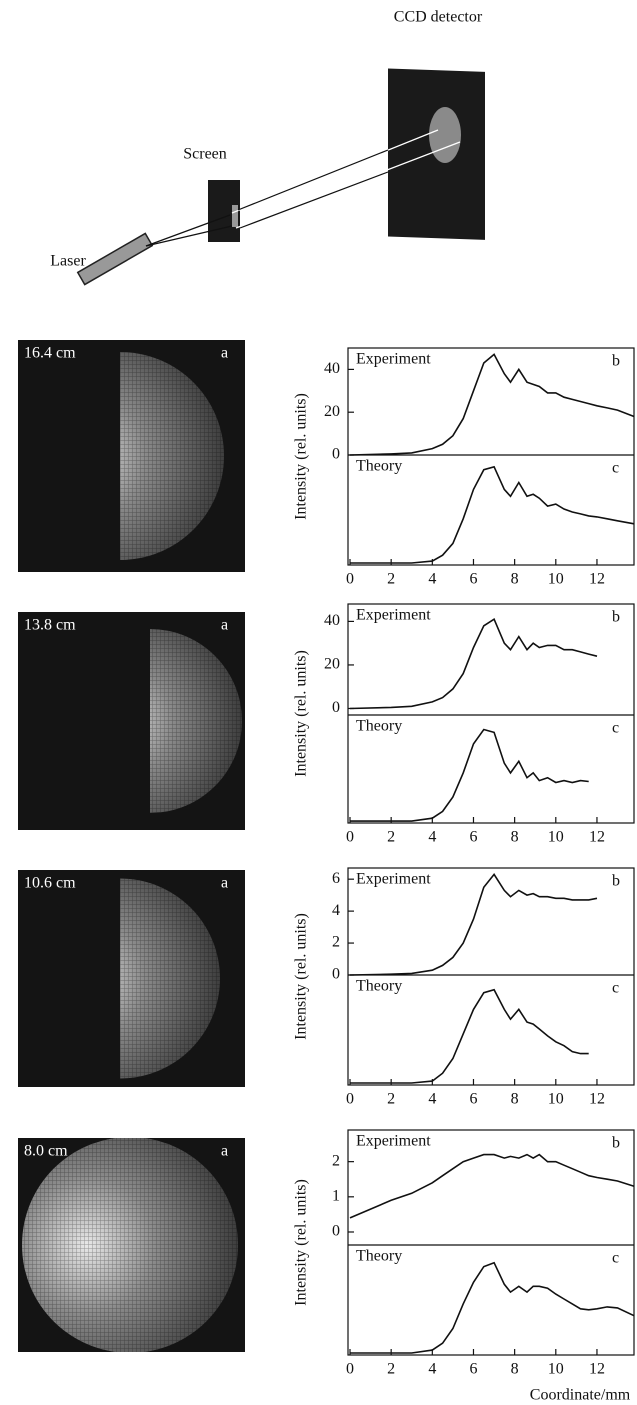 This screenshot has height=1405, width=637. What do you see at coordinates (115, 259) in the screenshot?
I see `laser` at bounding box center [115, 259].